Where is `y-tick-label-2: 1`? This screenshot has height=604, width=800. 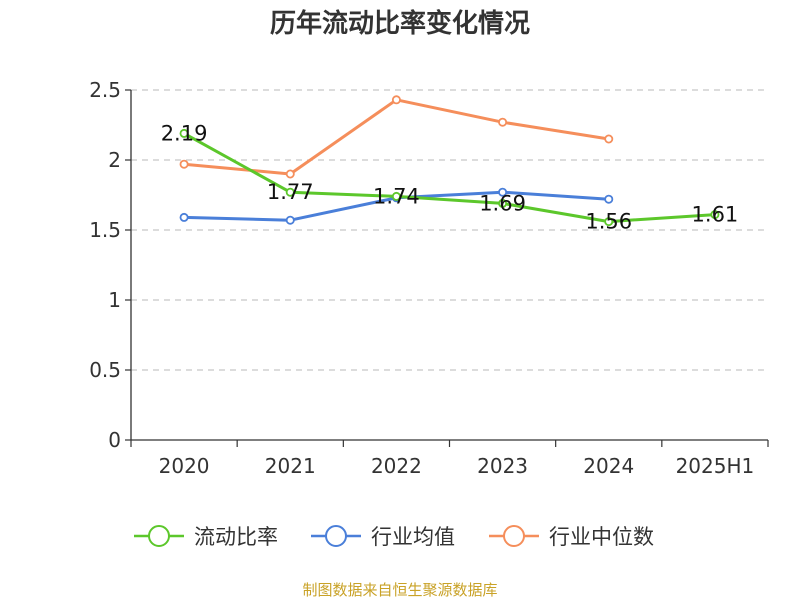
y-tick-label-2: 1 is located at coordinates (114, 300).